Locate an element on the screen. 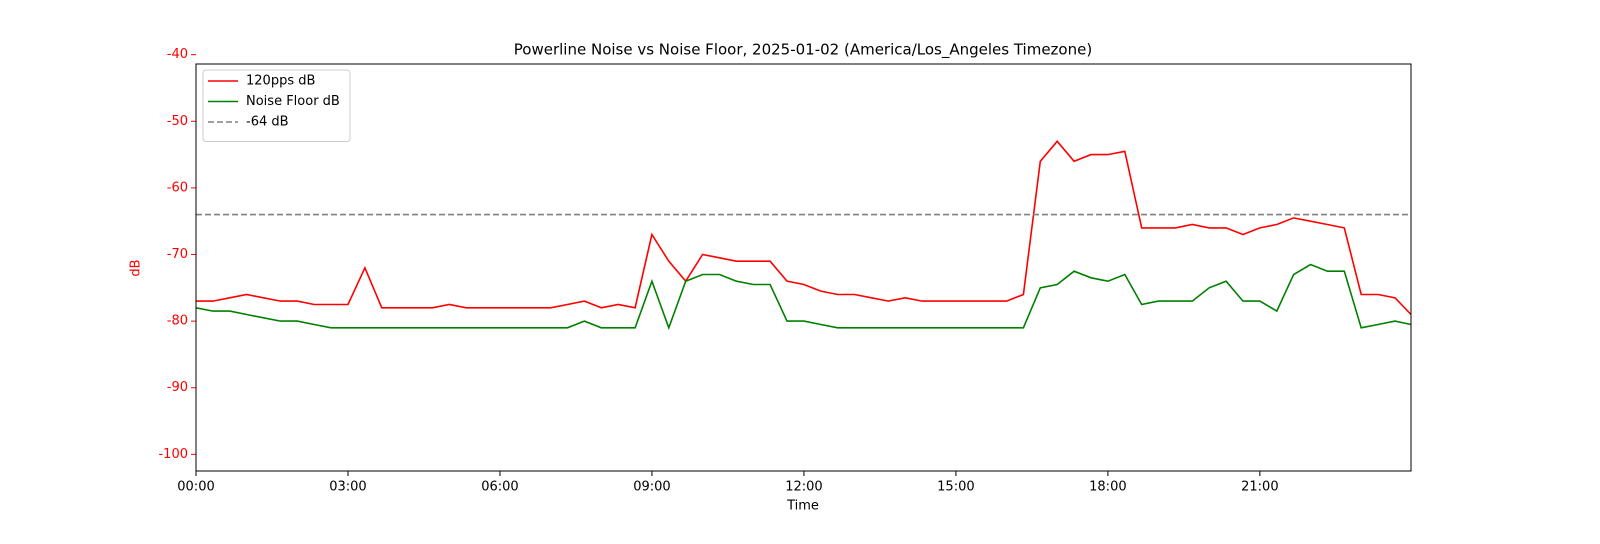 The image size is (1600, 544). x-tick-label: 09:00 is located at coordinates (651, 487).